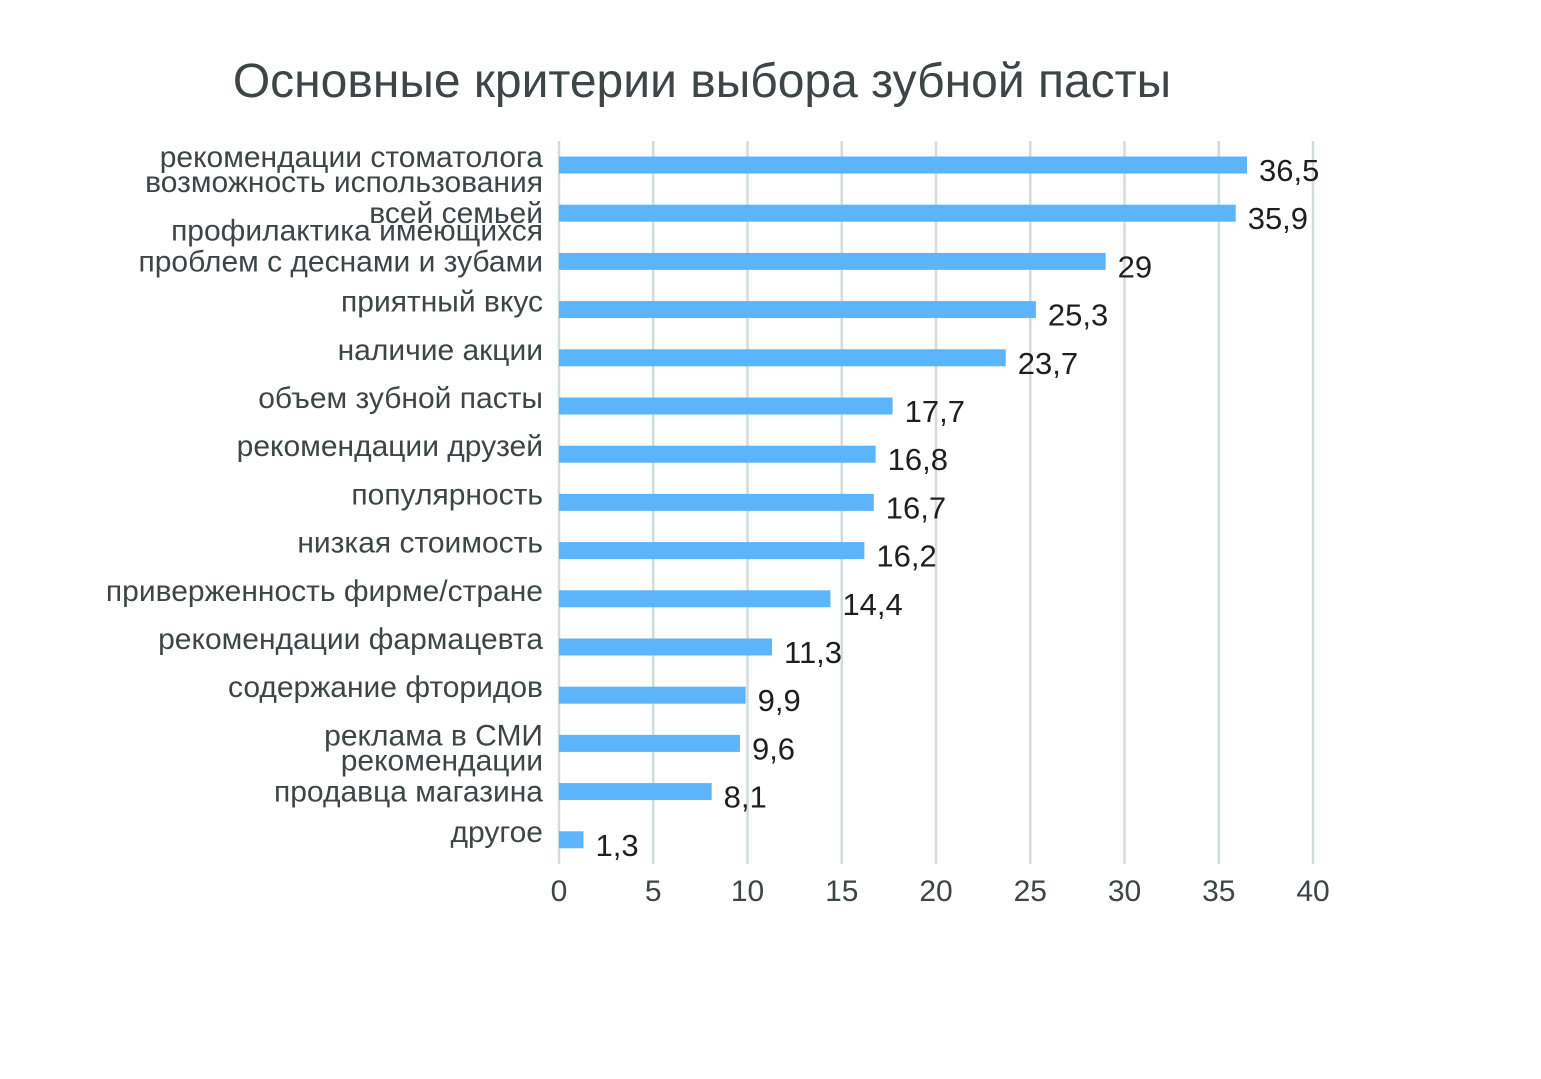 This screenshot has width=1541, height=1079. I want to click on data-label-14: 1,3, so click(617, 845).